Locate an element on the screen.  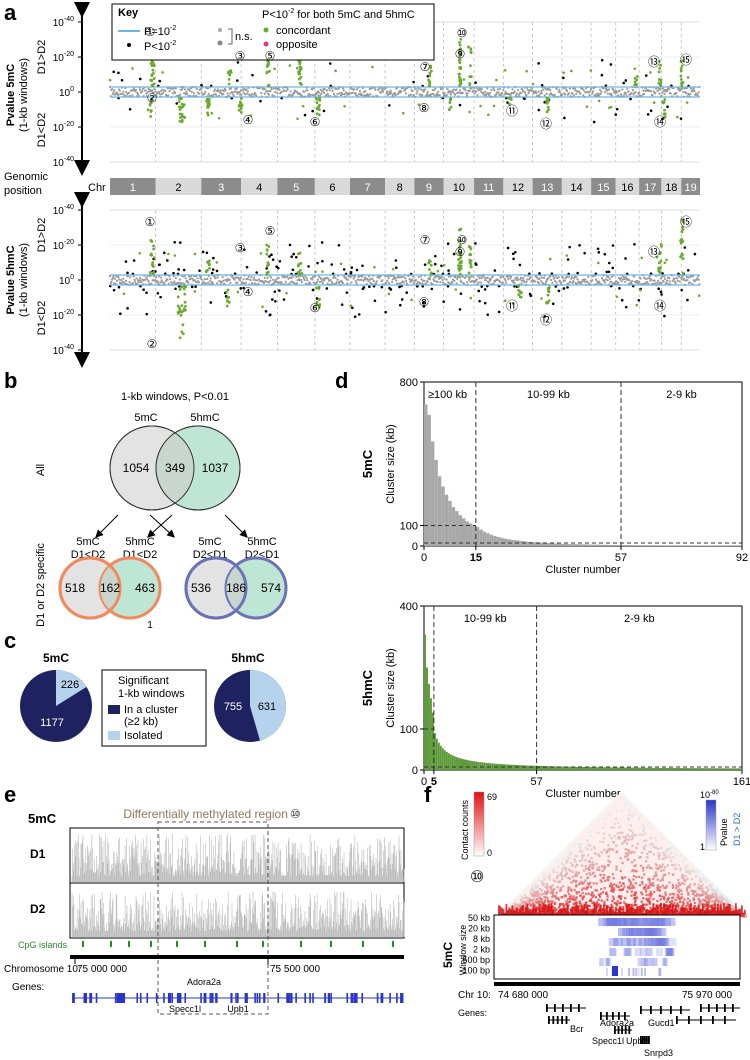
chromosome-label: 1 is located at coordinates (133, 188).